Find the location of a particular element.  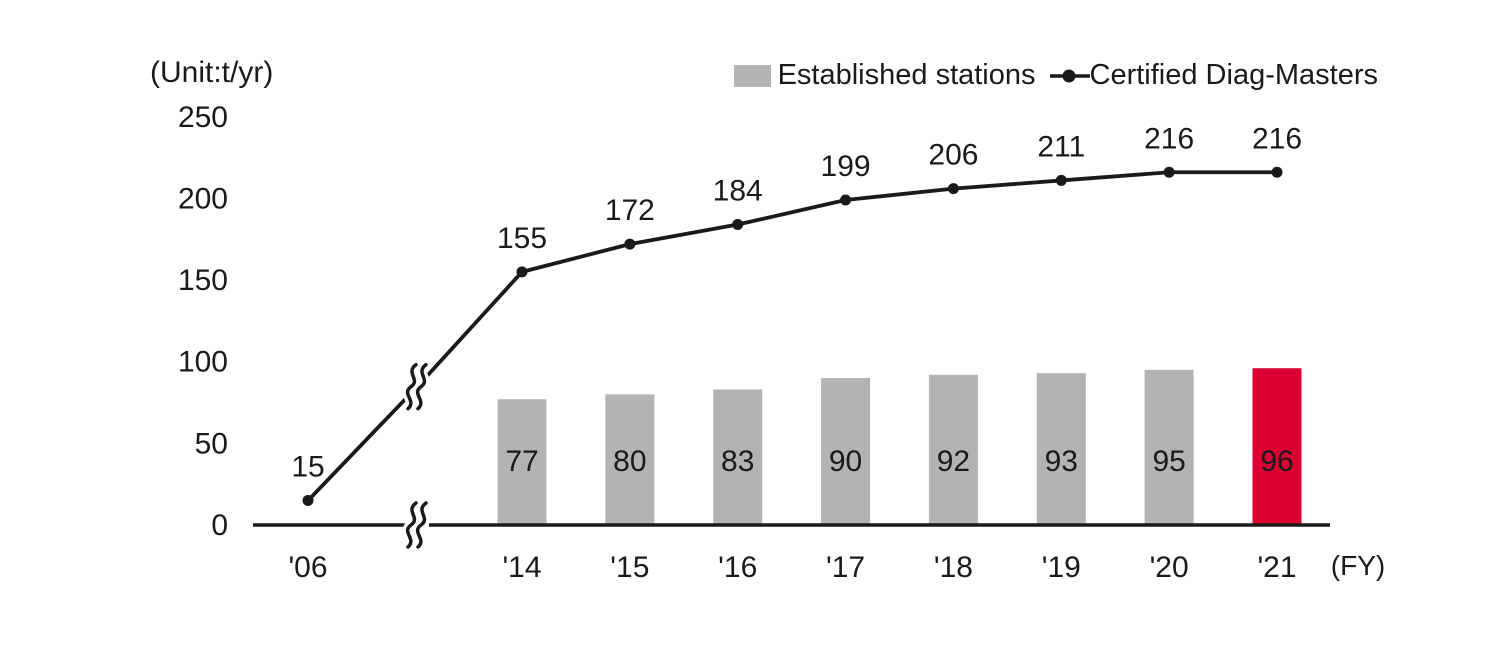

y-tick-label: 0 is located at coordinates (219, 525).